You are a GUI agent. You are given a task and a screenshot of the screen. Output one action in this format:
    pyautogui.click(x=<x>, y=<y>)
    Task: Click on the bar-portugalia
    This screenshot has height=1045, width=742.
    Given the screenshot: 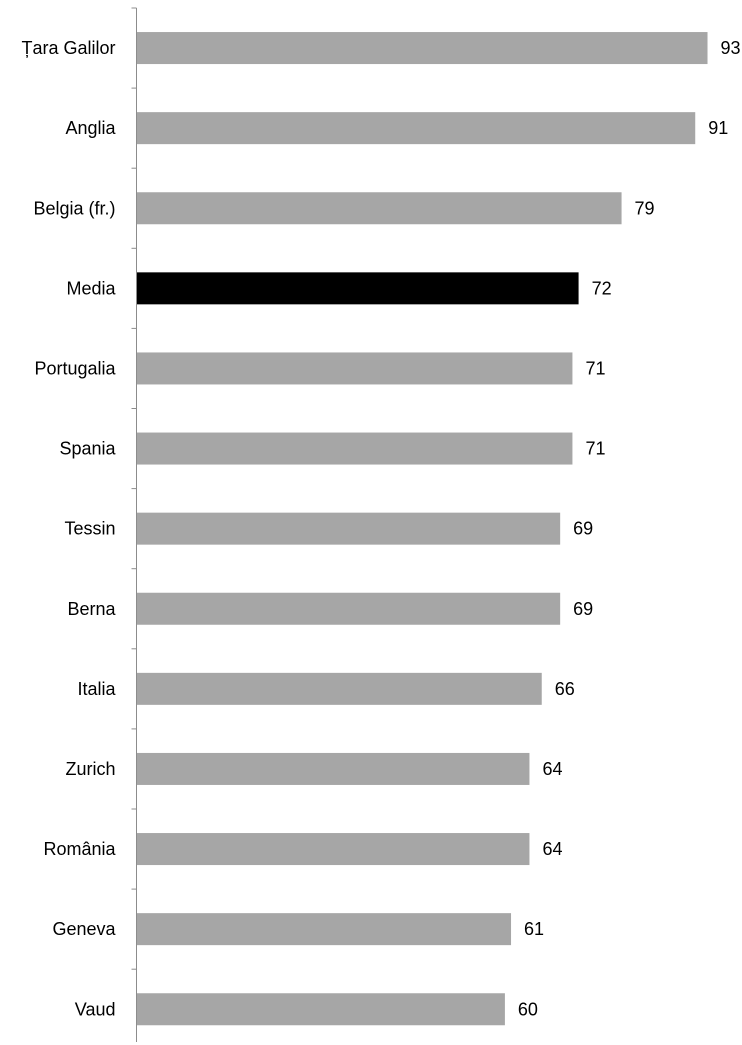 What is the action you would take?
    pyautogui.click(x=354, y=368)
    